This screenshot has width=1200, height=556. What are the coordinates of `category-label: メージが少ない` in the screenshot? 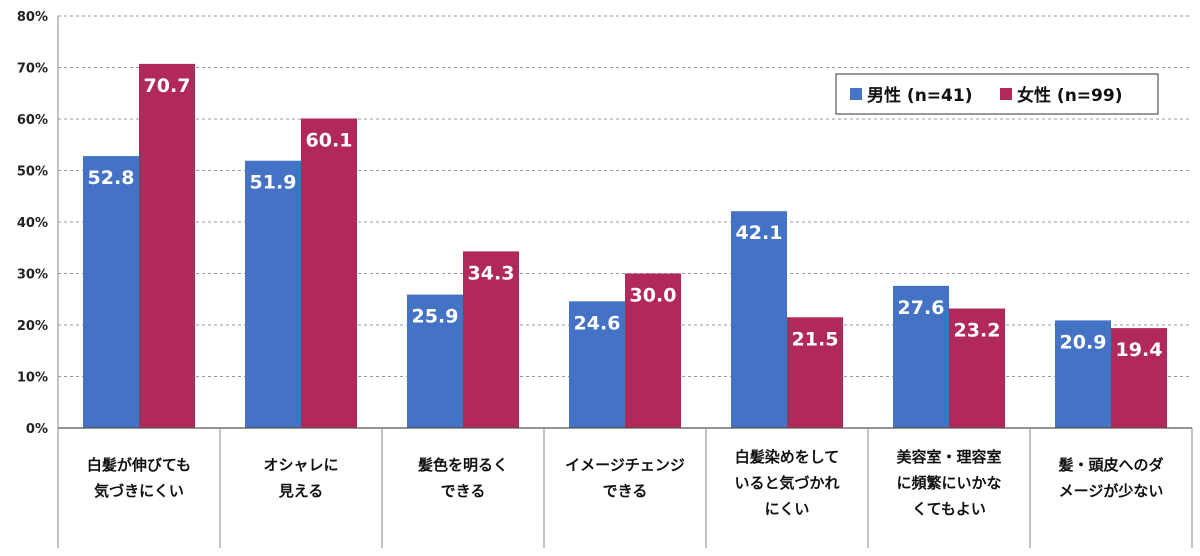 It's located at (1111, 491).